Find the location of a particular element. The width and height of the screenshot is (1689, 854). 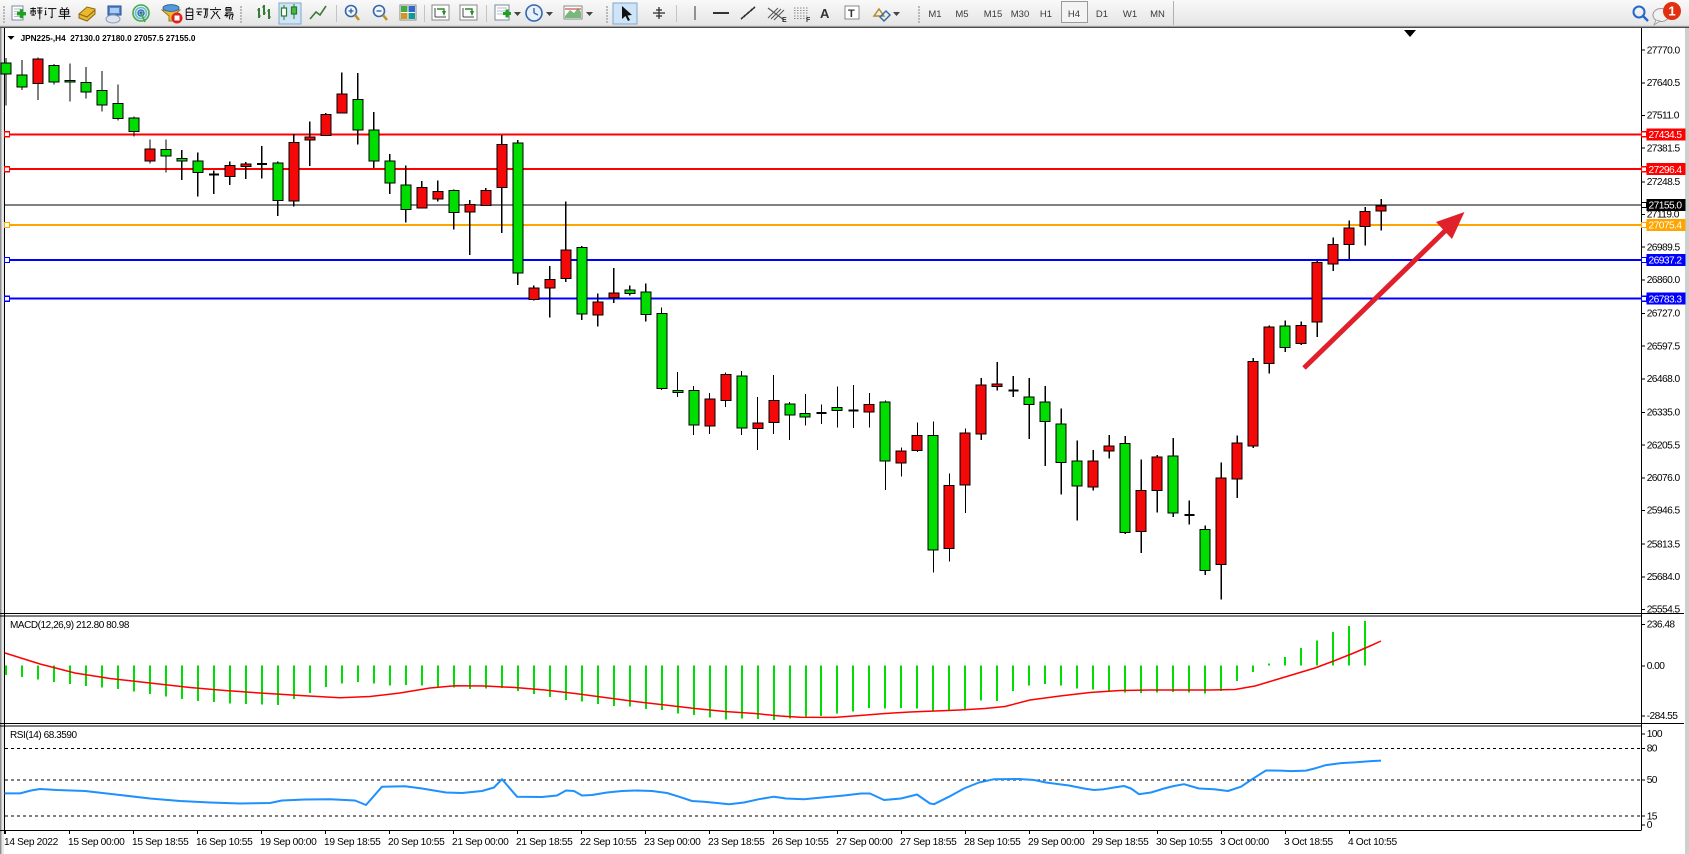

svg-text: 27640.5 is located at coordinates (1664, 83).